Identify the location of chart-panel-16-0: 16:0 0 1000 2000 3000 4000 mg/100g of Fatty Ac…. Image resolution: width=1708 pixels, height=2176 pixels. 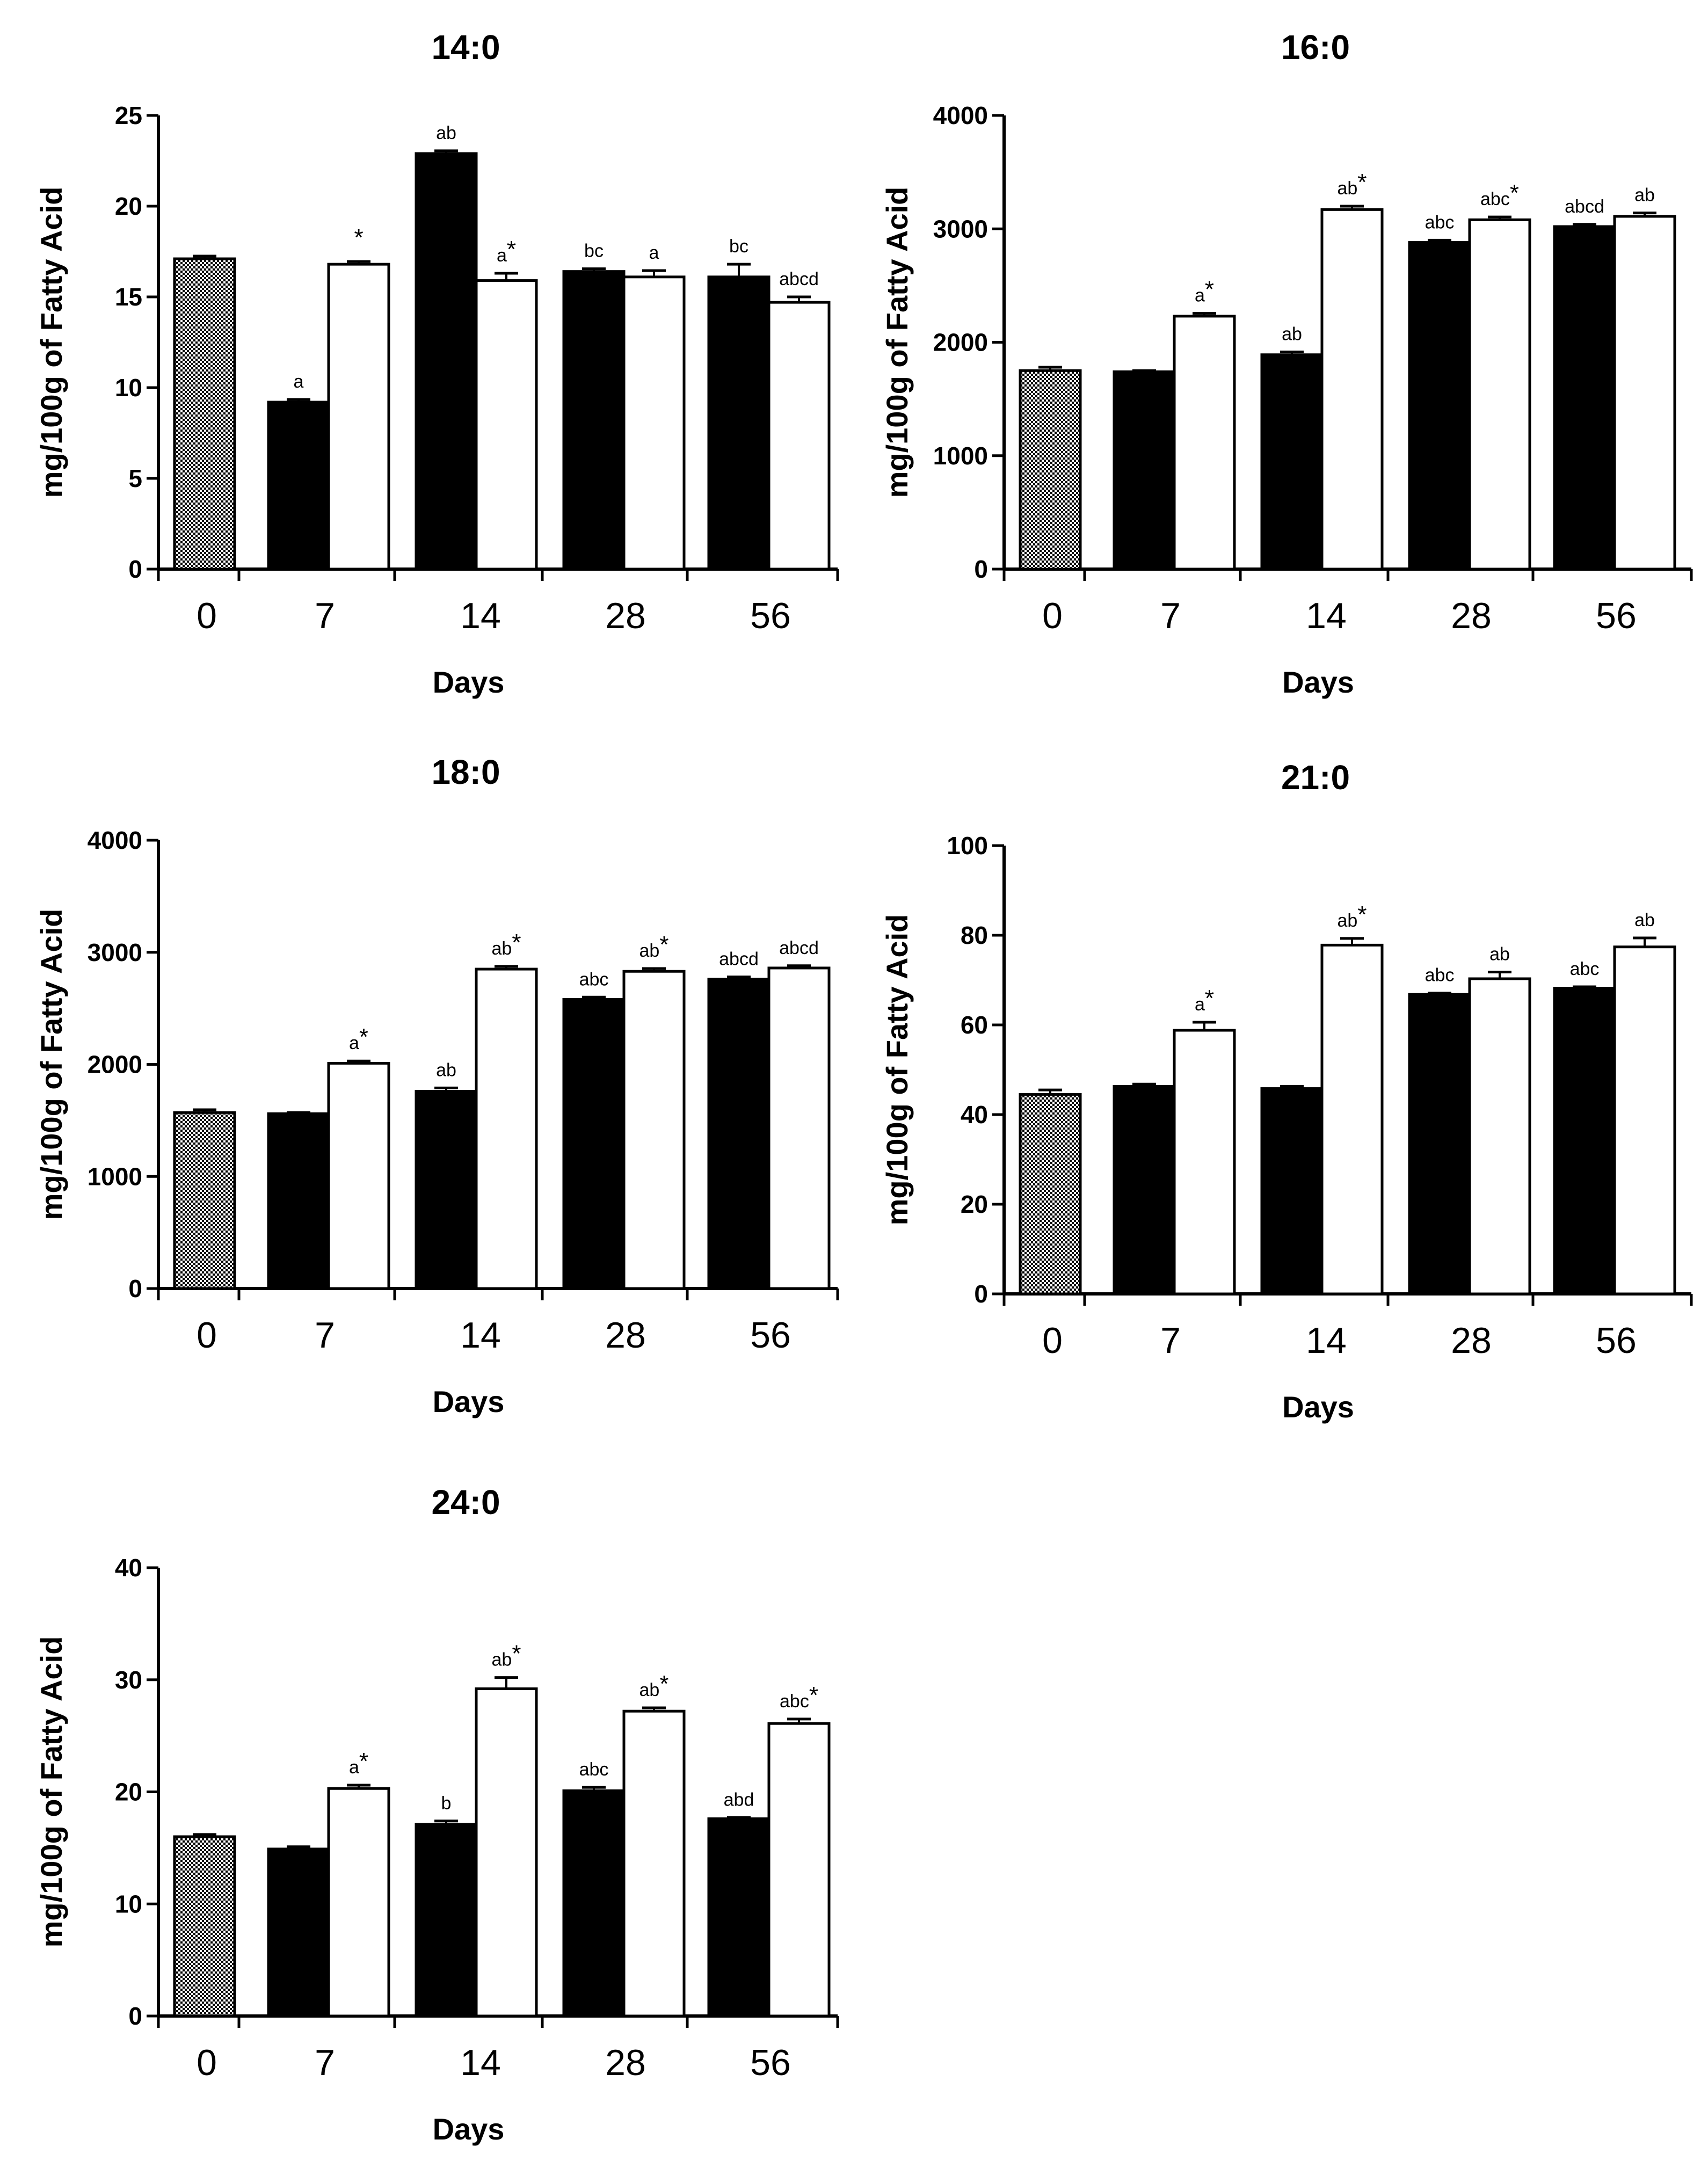
(1286, 364).